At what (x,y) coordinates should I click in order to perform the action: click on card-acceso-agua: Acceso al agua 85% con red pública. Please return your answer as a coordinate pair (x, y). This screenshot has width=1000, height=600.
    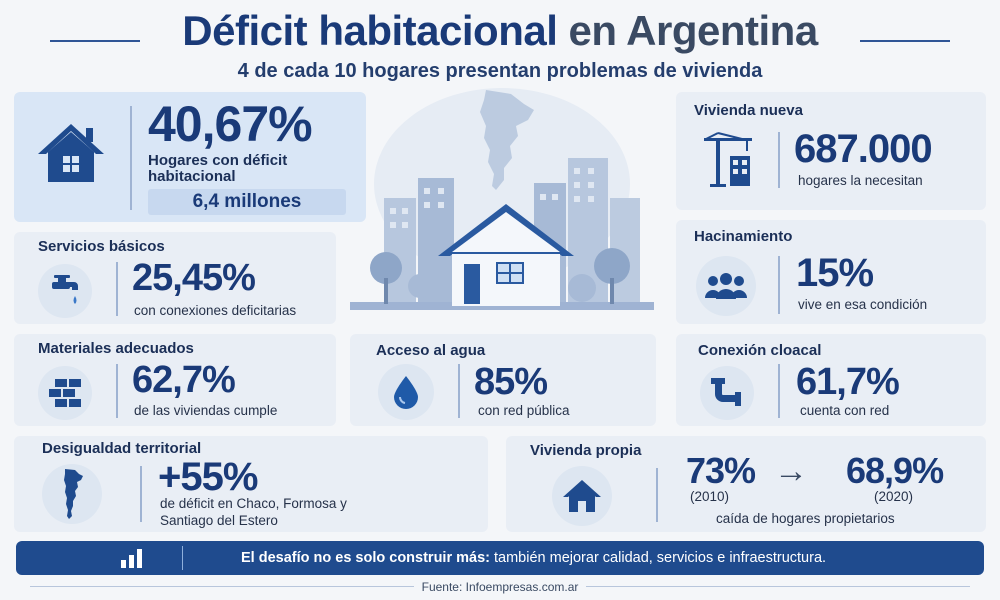
    Looking at the image, I should click on (503, 380).